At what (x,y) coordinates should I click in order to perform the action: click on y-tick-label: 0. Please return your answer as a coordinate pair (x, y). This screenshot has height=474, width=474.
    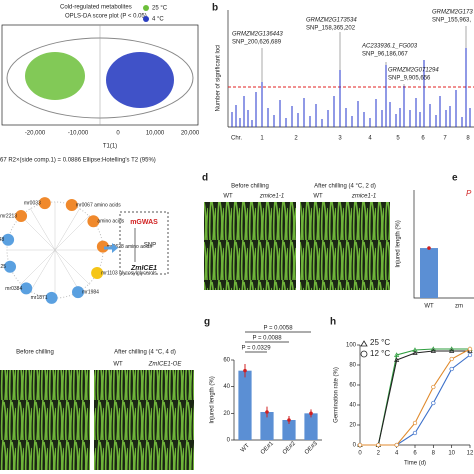
    Looking at the image, I should click on (355, 446).